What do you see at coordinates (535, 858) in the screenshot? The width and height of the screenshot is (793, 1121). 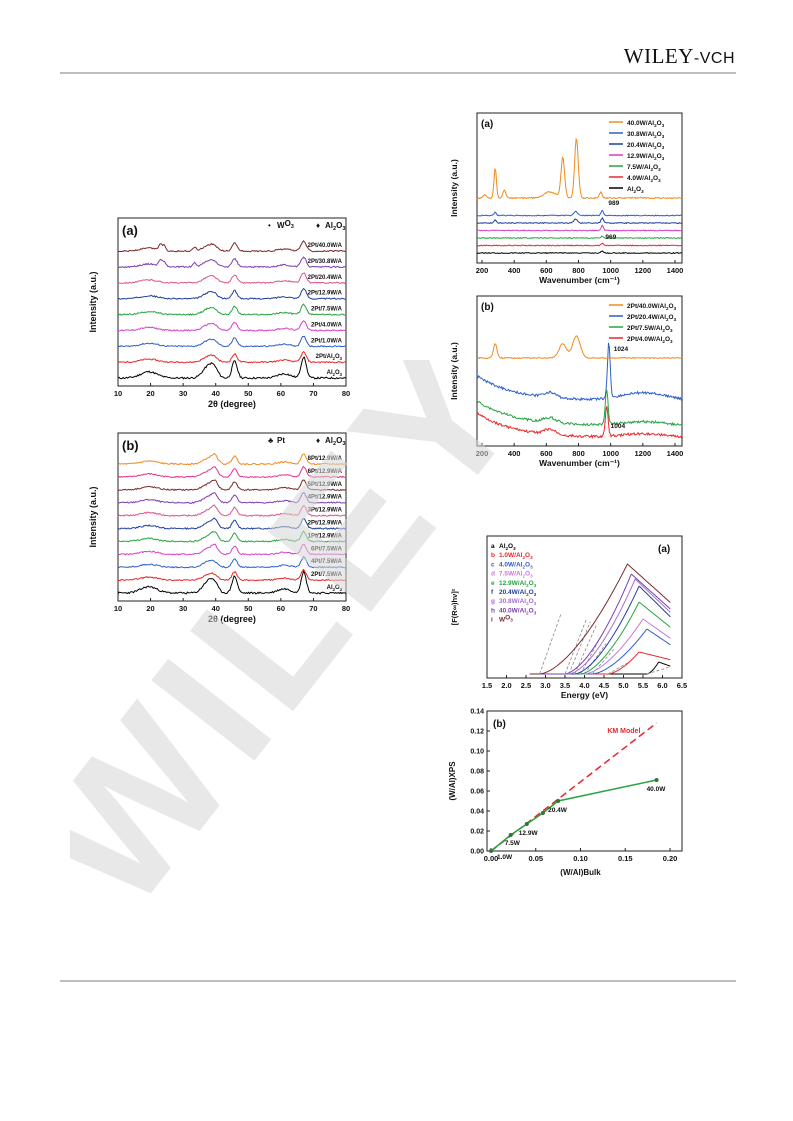 I see `x-tick-label: 0.05` at bounding box center [535, 858].